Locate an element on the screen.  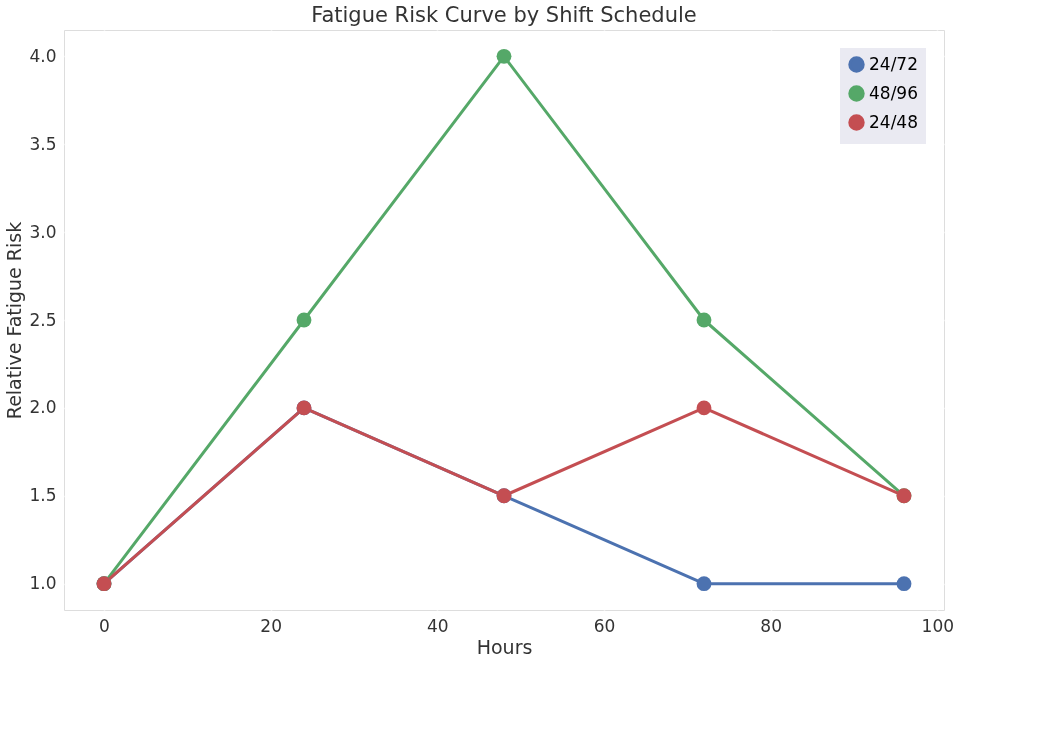
x-axis-title: Hours is located at coordinates (504, 646).